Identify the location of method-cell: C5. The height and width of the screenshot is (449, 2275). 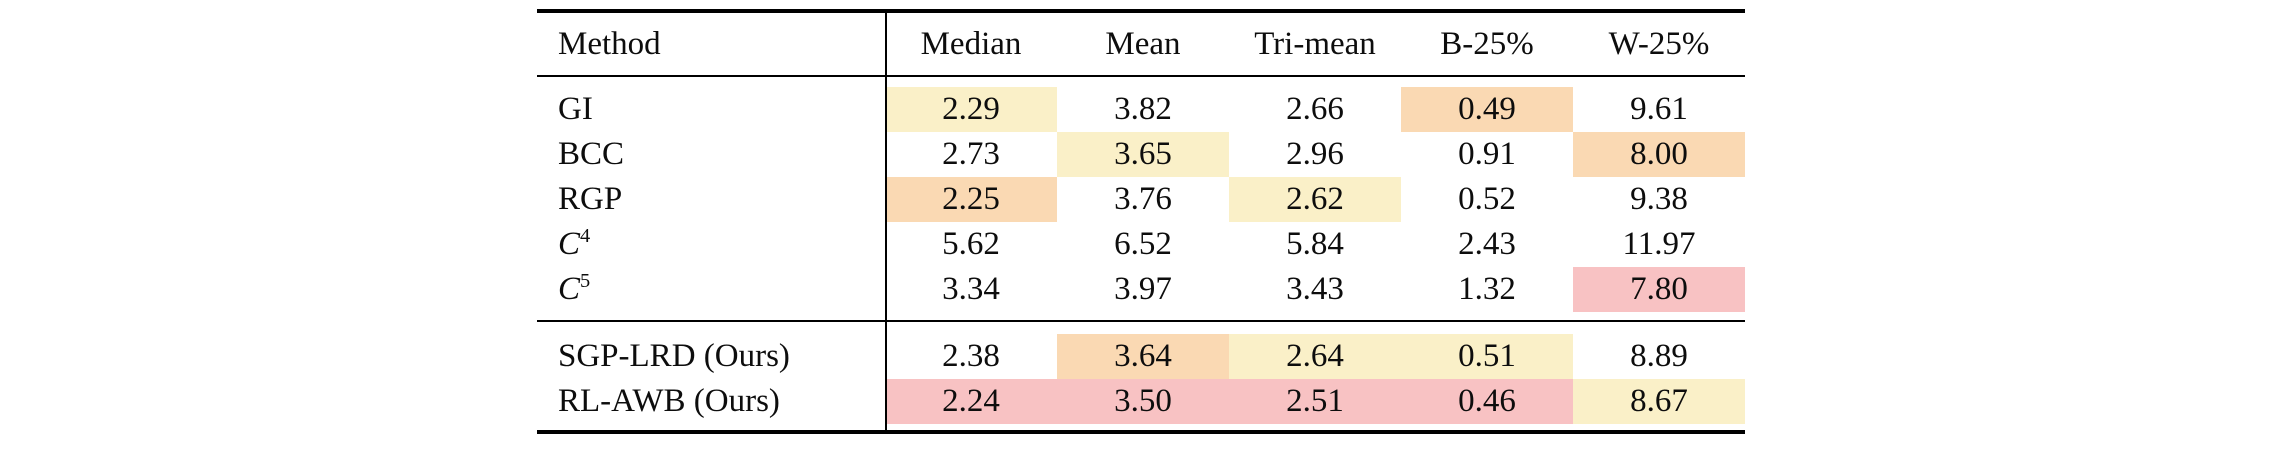
(711, 289).